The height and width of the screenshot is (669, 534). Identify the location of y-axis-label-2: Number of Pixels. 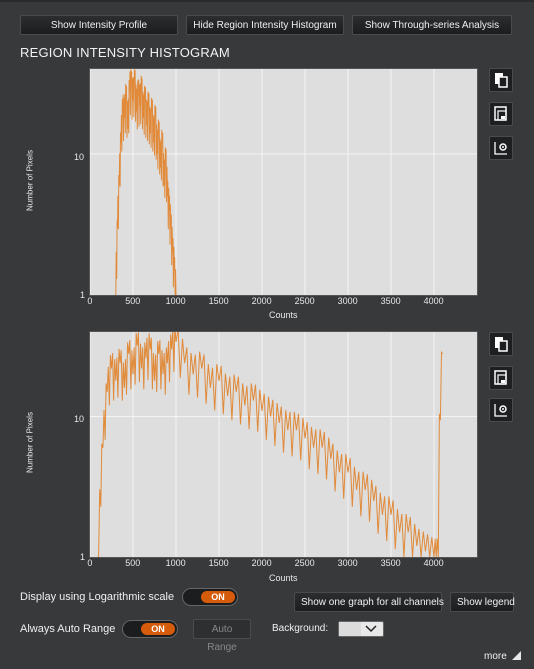
(30, 442).